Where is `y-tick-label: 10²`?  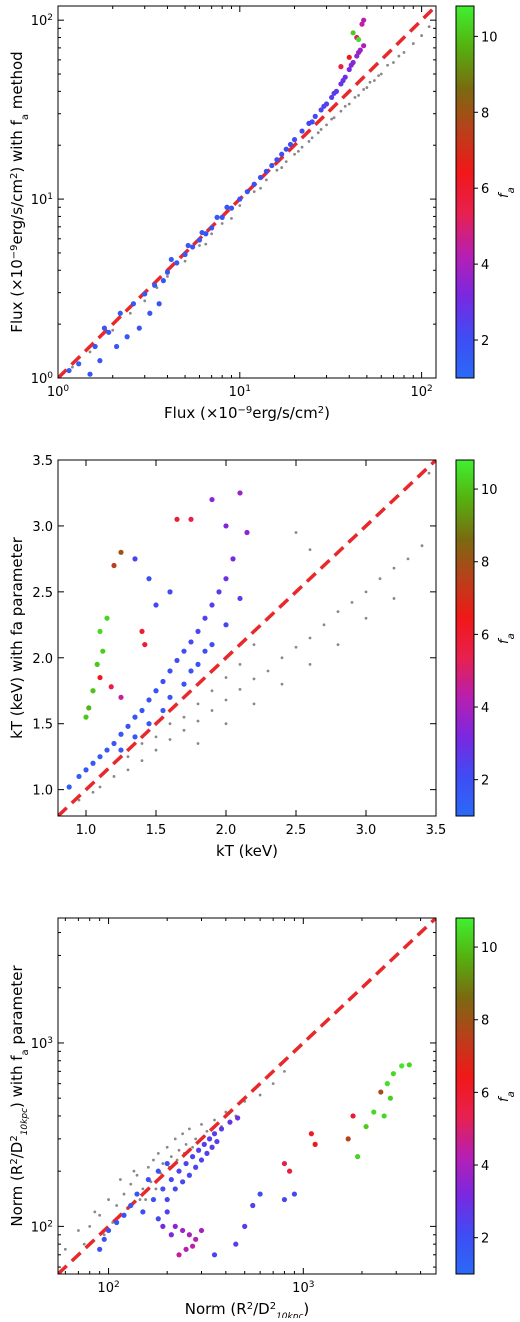 y-tick-label: 10² is located at coordinates (42, 21).